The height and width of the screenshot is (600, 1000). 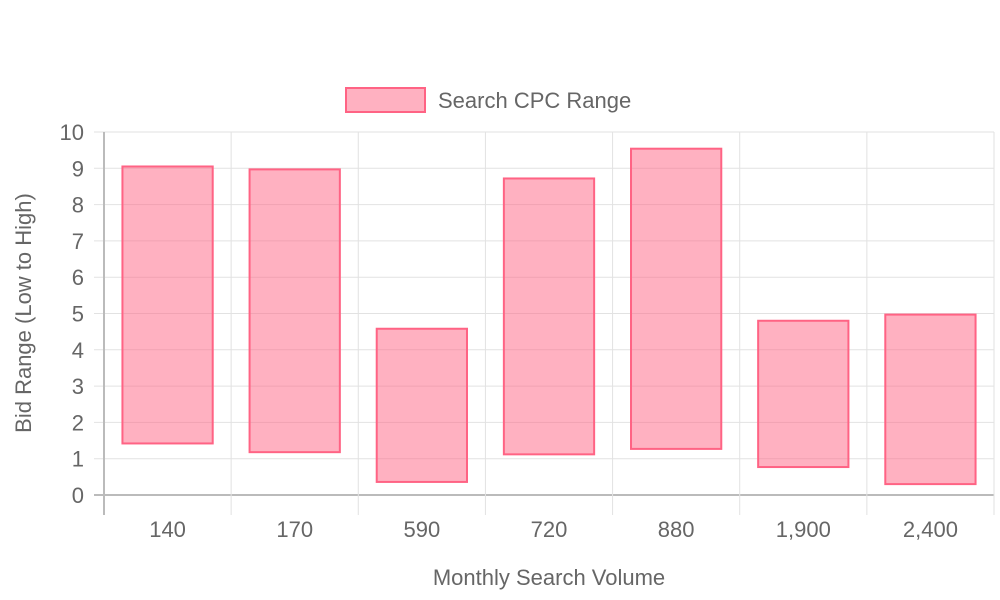 What do you see at coordinates (78, 168) in the screenshot?
I see `y-tick-label: 9` at bounding box center [78, 168].